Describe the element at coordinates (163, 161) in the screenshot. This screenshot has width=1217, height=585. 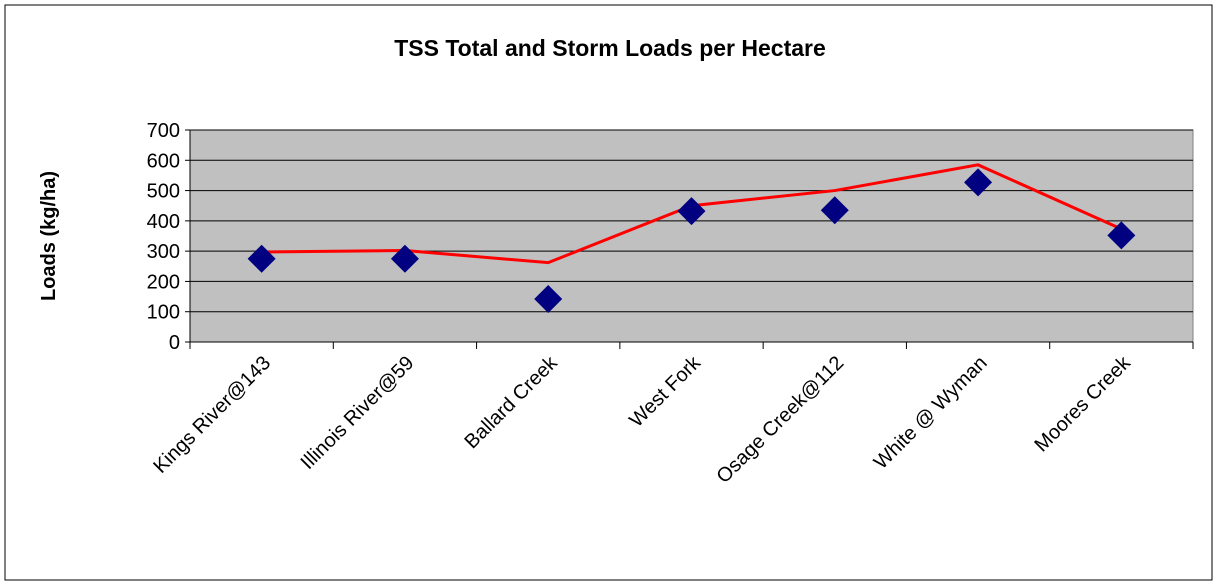
I see `y-tick-label: 600` at that location.